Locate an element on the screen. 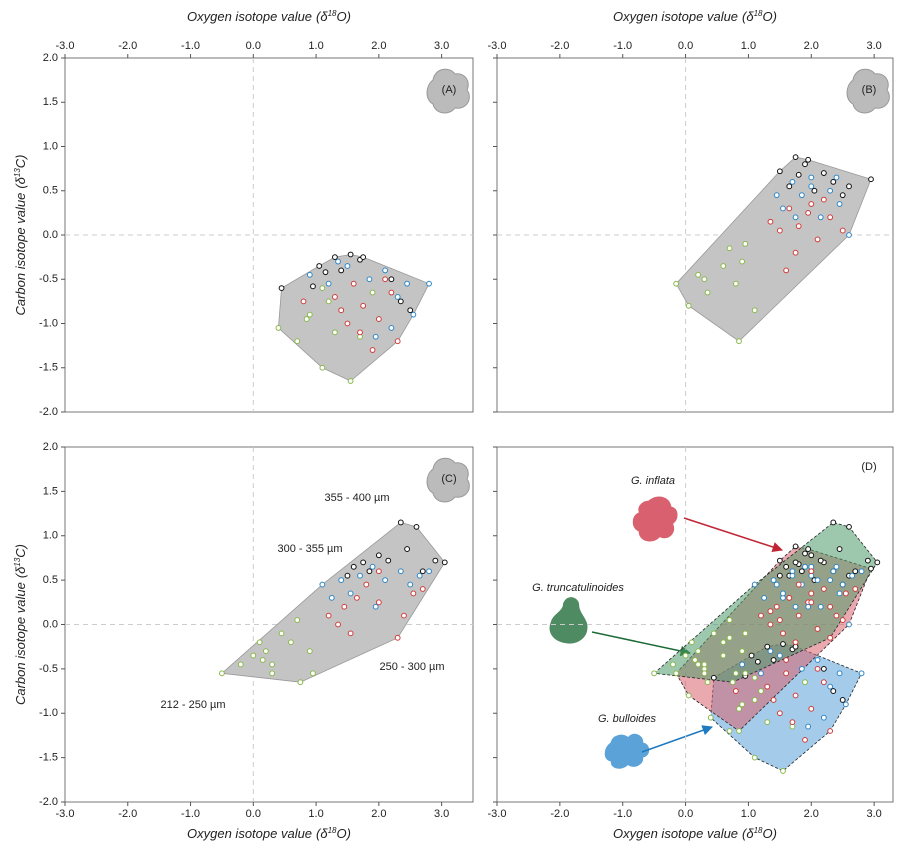 Image resolution: width=902 pixels, height=846 pixels. axis-title-part: C) is located at coordinates (20, 551).